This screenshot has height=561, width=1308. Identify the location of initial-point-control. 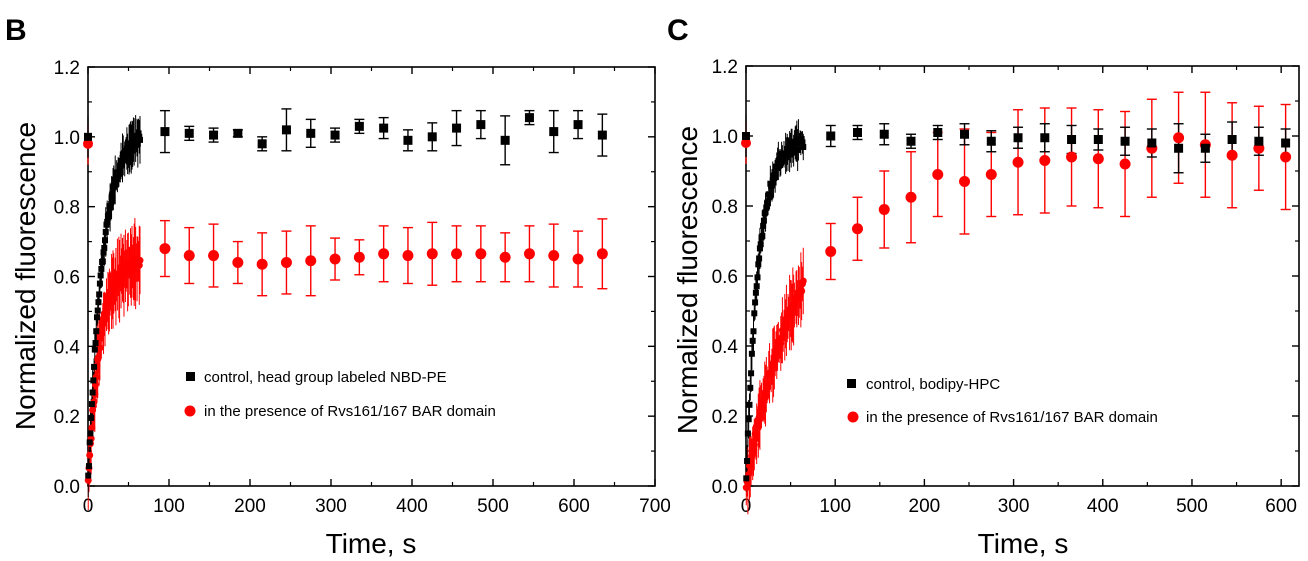
(746, 136).